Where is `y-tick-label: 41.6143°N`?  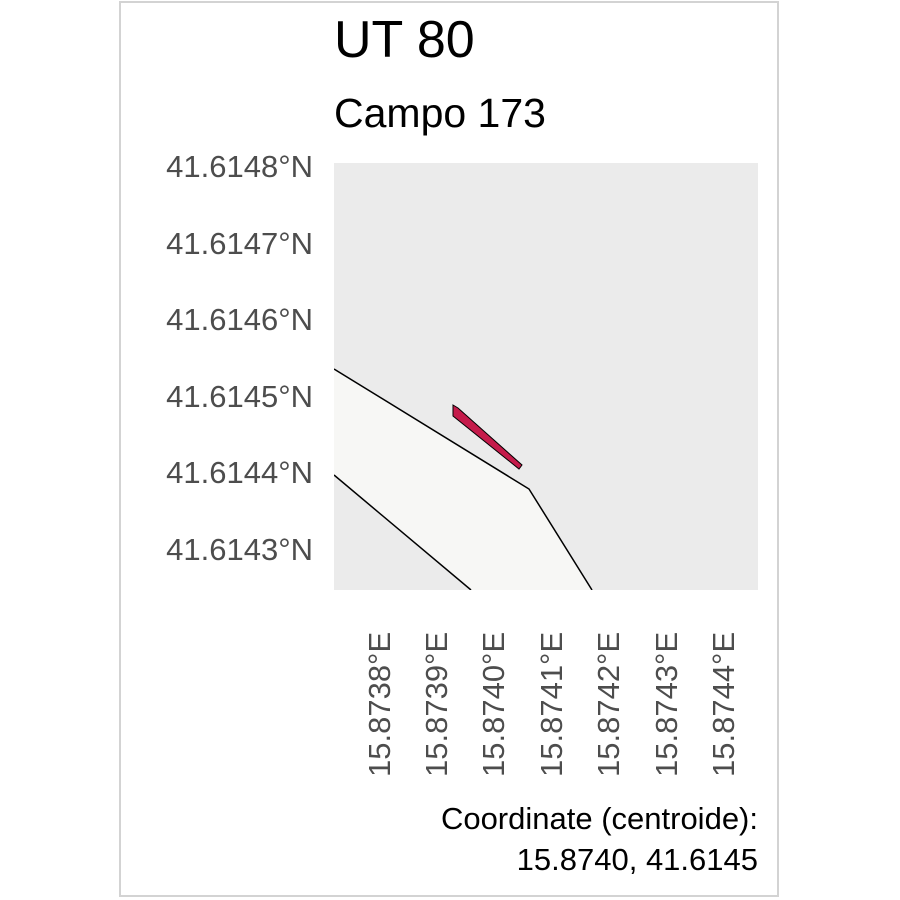
y-tick-label: 41.6143°N is located at coordinates (239, 549).